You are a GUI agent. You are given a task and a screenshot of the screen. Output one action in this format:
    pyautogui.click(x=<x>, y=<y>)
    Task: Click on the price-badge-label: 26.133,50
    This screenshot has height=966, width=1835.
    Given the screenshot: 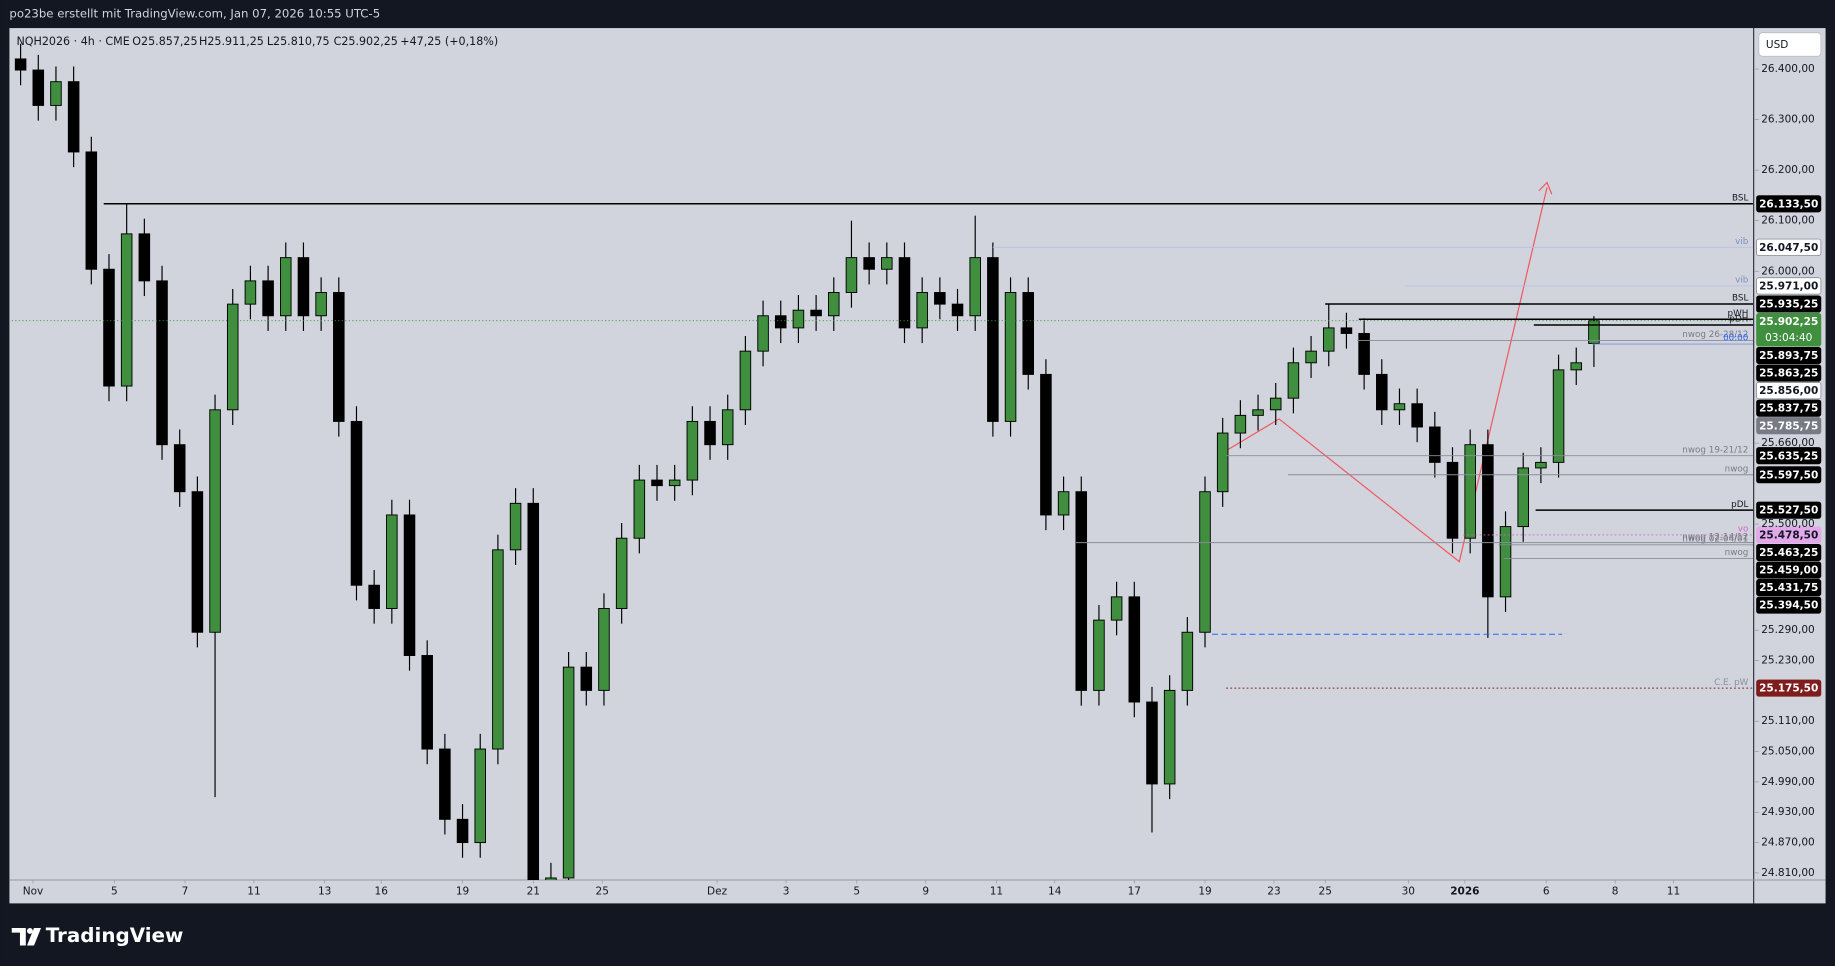 What is the action you would take?
    pyautogui.click(x=1788, y=204)
    